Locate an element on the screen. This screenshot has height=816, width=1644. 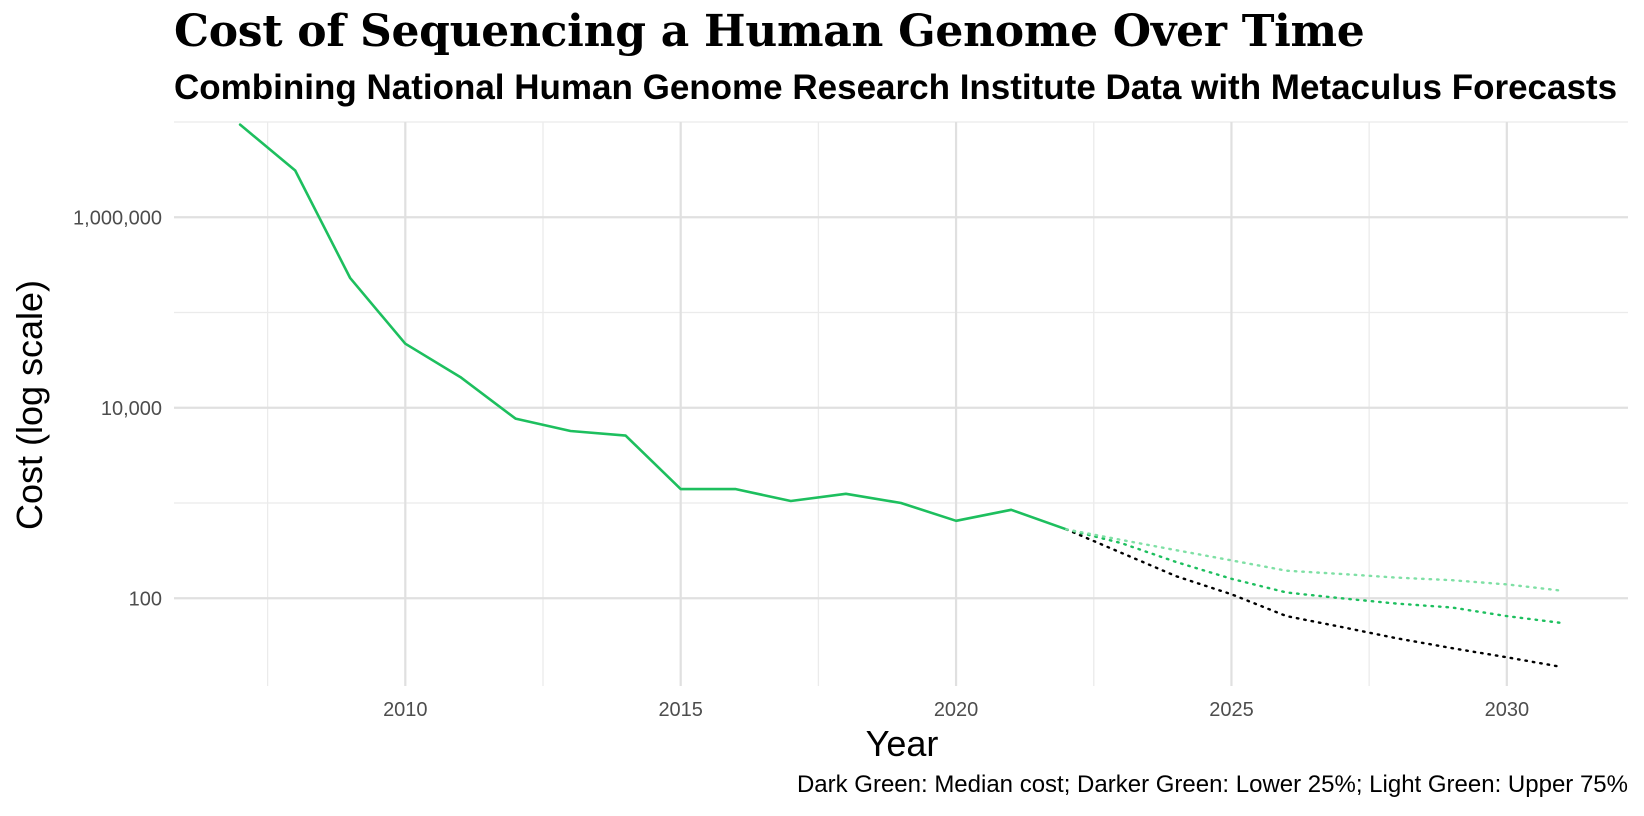
x-axis-title: Year is located at coordinates (902, 743).